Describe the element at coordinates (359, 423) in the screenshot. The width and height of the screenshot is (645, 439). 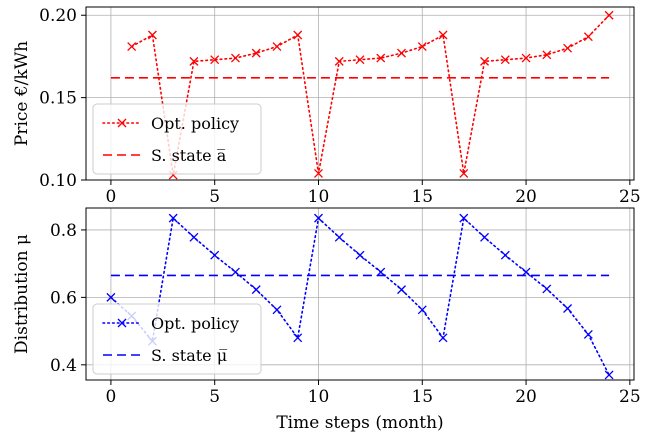
I see `x-axis-label: Time steps (month)` at that location.